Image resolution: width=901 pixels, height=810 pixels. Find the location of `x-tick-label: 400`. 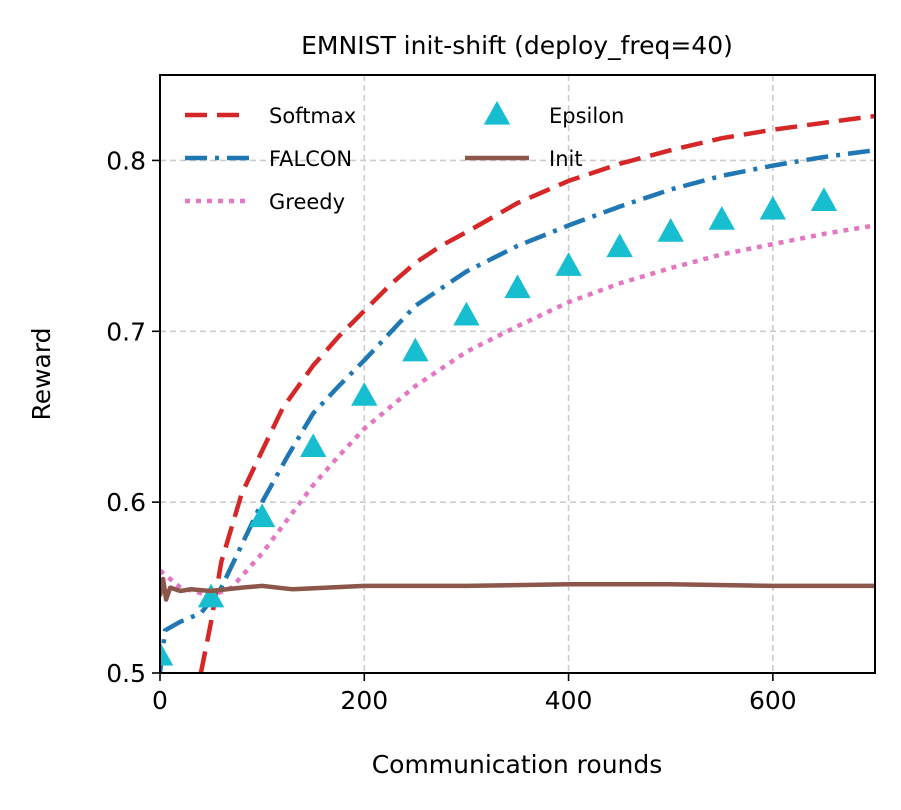

x-tick-label: 400 is located at coordinates (569, 700).